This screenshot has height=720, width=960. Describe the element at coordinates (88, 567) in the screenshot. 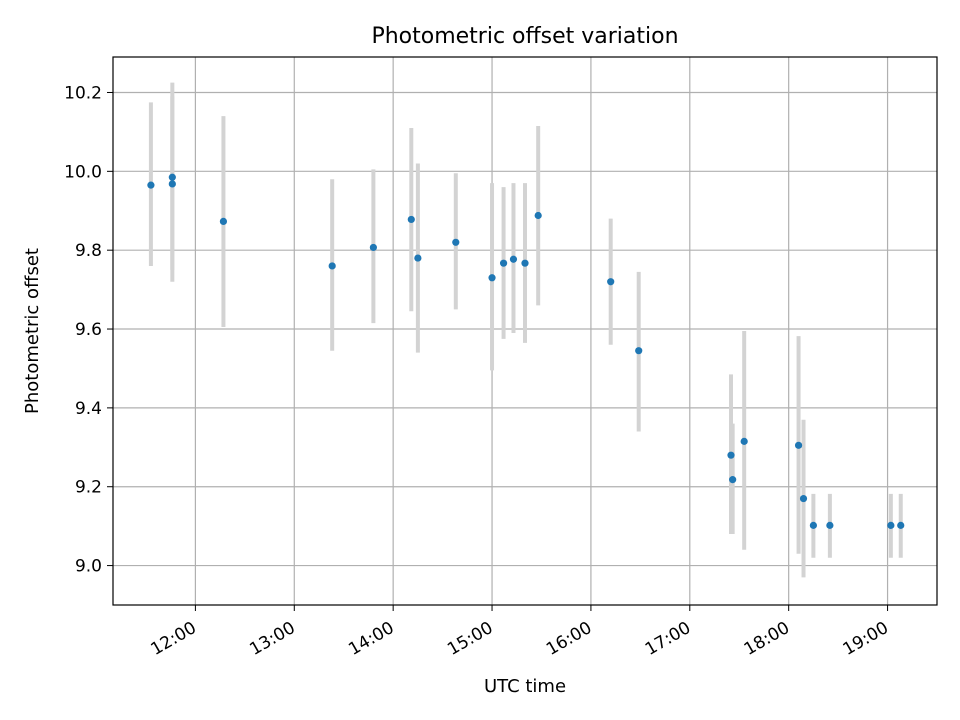

I see `y-tick-label: 9.0` at that location.